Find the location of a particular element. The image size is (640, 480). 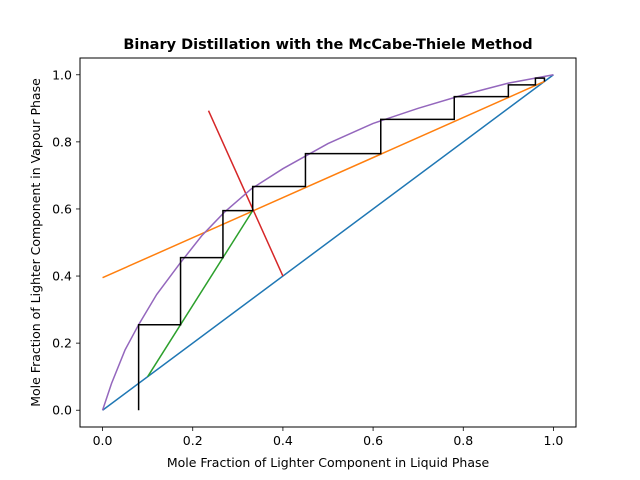

x-tick-label: 0.2 is located at coordinates (193, 440).